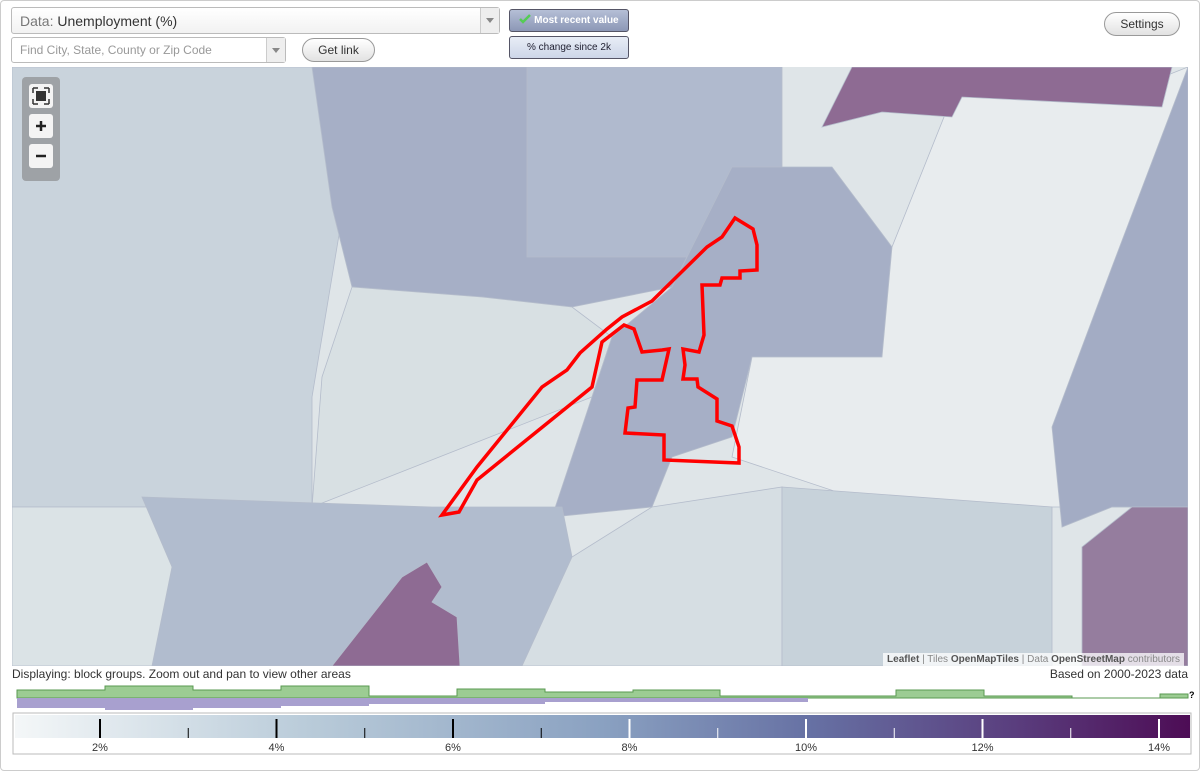  I want to click on colorbar-ticks: 2% 4% 6% 8% 10% 12% 14%, so click(631, 736).